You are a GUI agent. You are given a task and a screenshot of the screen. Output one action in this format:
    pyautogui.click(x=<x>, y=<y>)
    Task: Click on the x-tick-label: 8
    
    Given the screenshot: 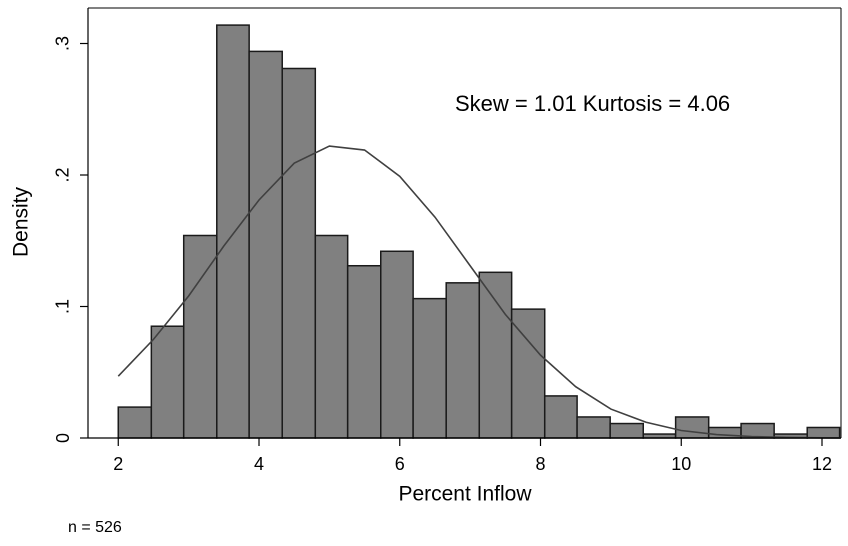 What is the action you would take?
    pyautogui.click(x=540, y=464)
    